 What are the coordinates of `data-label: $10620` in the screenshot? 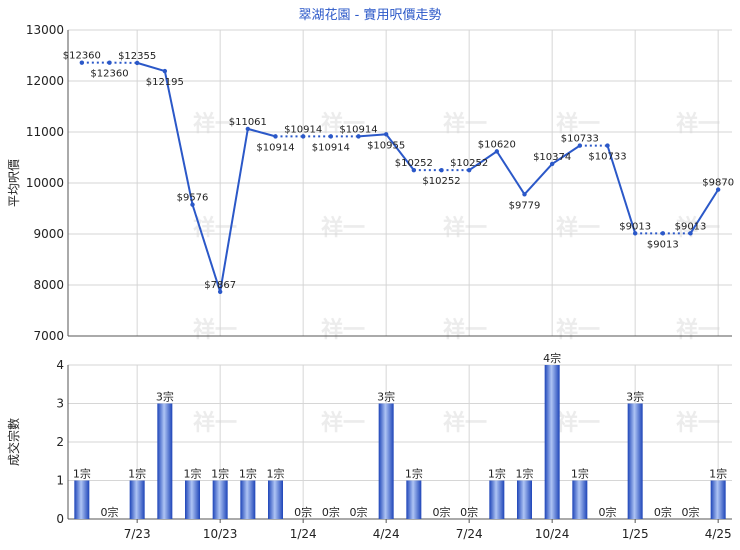 It's located at (497, 144).